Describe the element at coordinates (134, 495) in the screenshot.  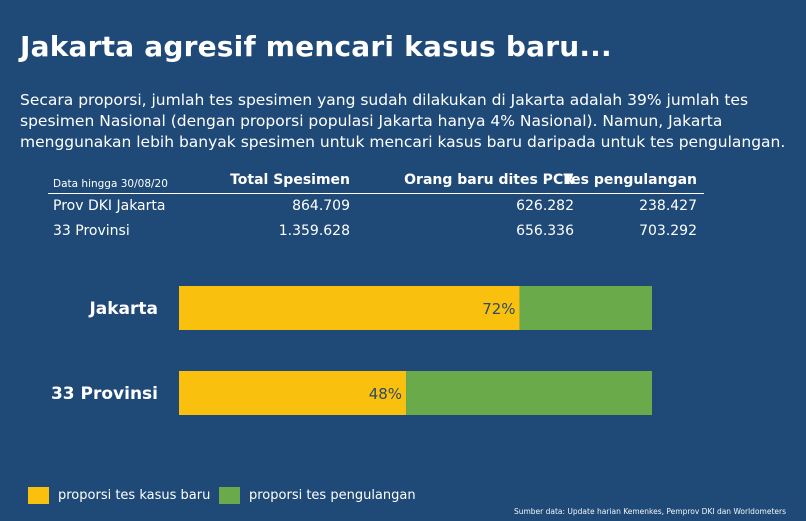
I see `legend-label-new-case: proporsi tes kasus baru` at that location.